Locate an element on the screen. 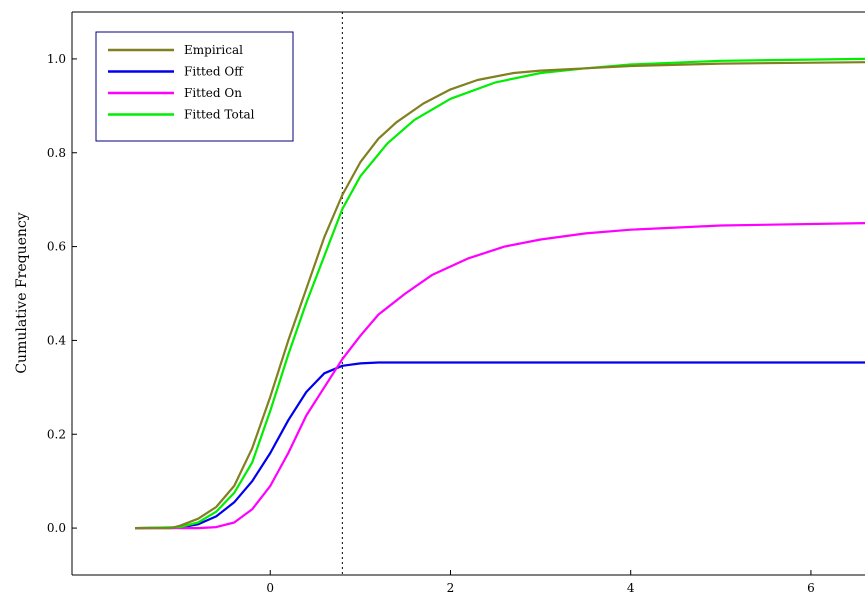 The height and width of the screenshot is (597, 865). y-tick-label: 1.0 is located at coordinates (56, 59).